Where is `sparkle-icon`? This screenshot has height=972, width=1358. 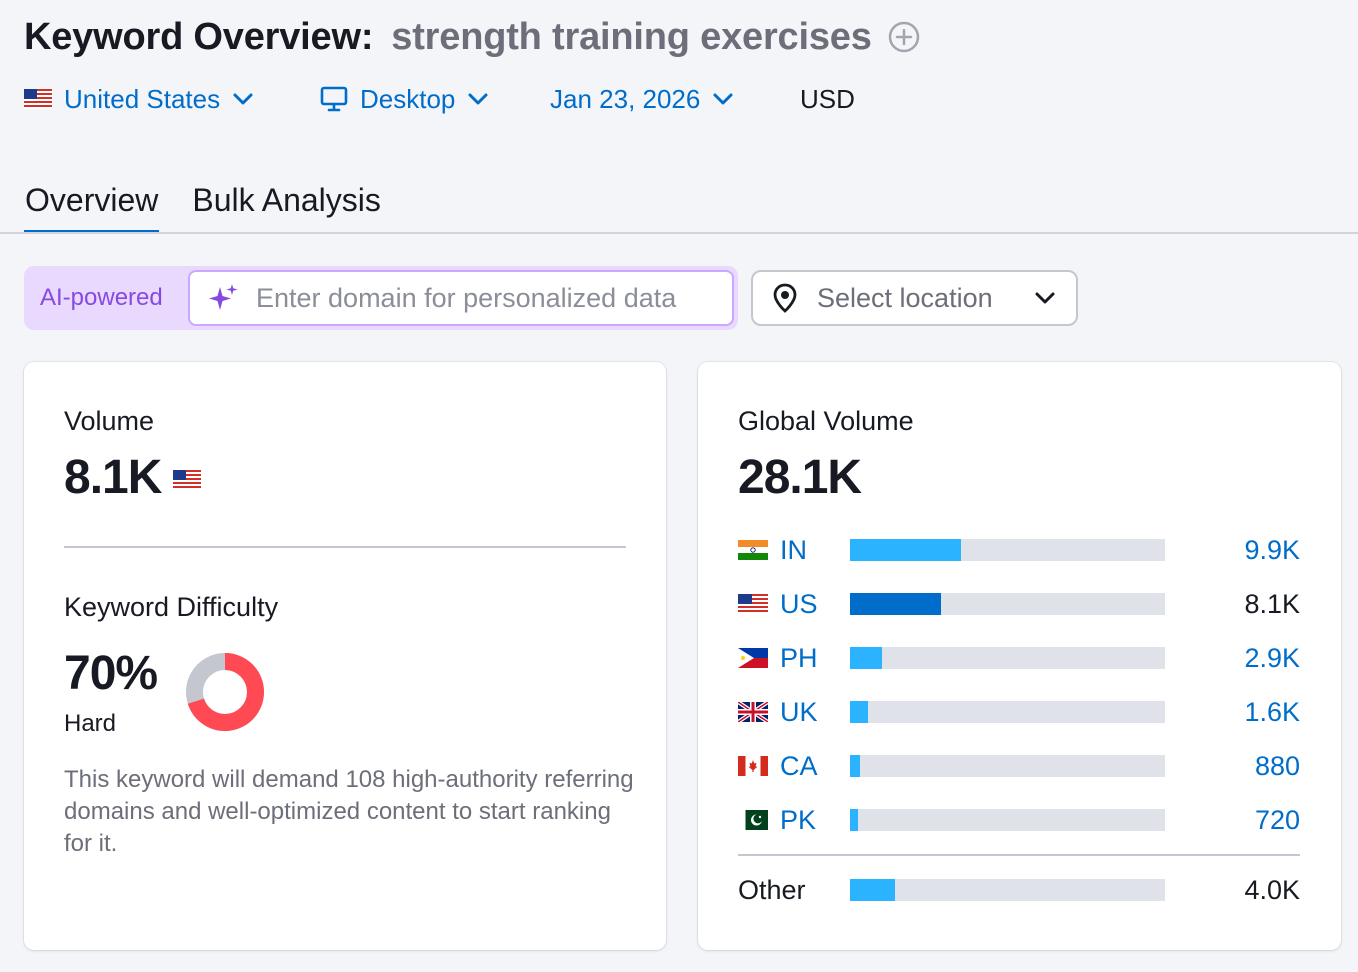 sparkle-icon is located at coordinates (223, 297).